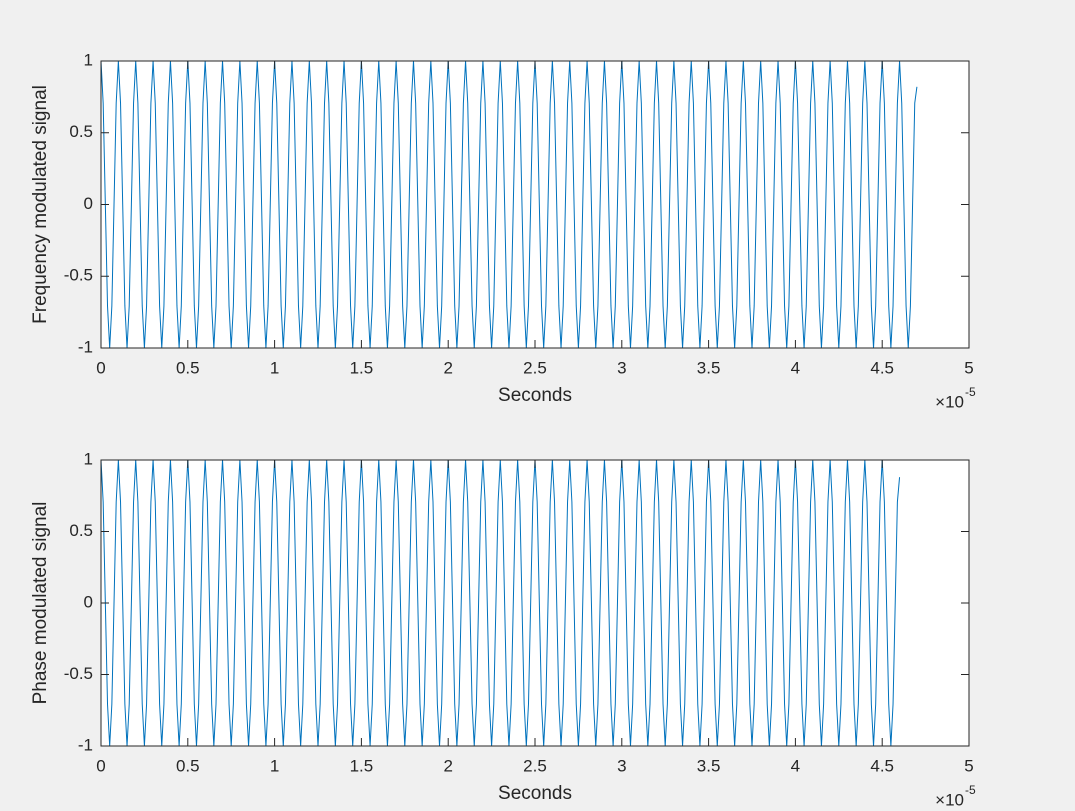 This screenshot has width=1075, height=811. What do you see at coordinates (40, 603) in the screenshot?
I see `y-axis-label: Phase modulated signal` at bounding box center [40, 603].